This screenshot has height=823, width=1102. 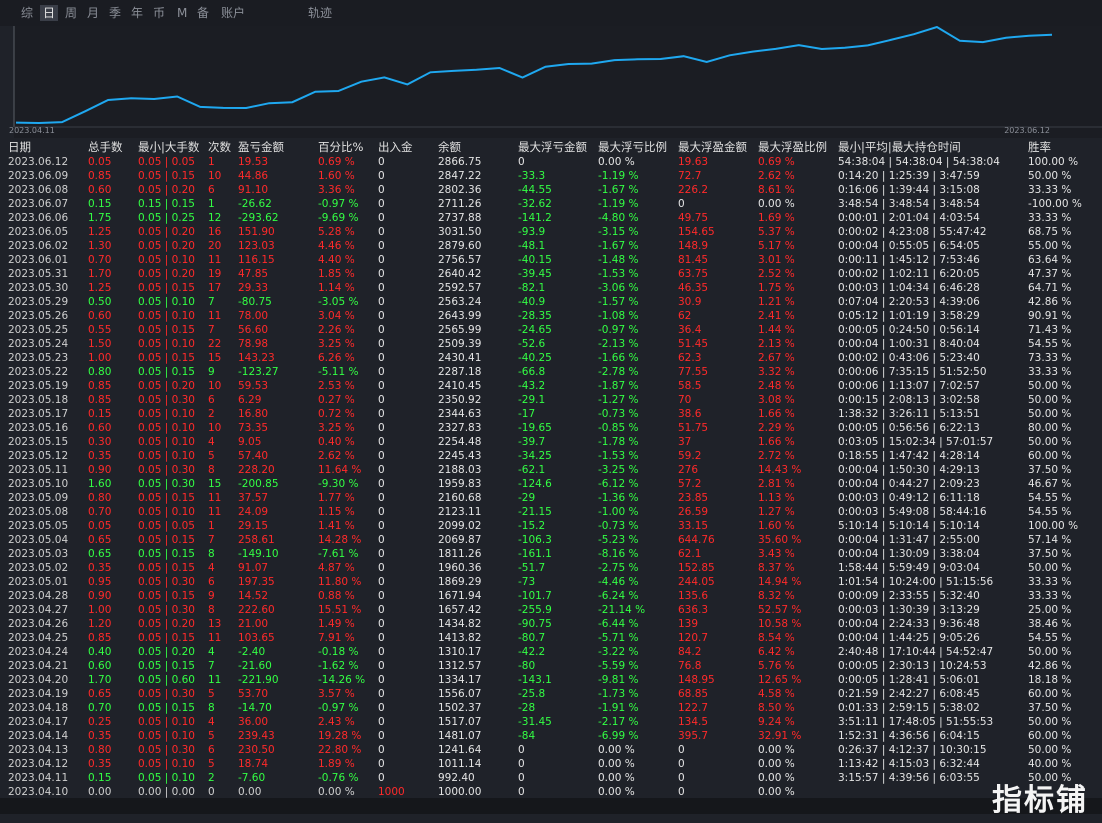 I want to click on cell: 1657.42, so click(x=460, y=610).